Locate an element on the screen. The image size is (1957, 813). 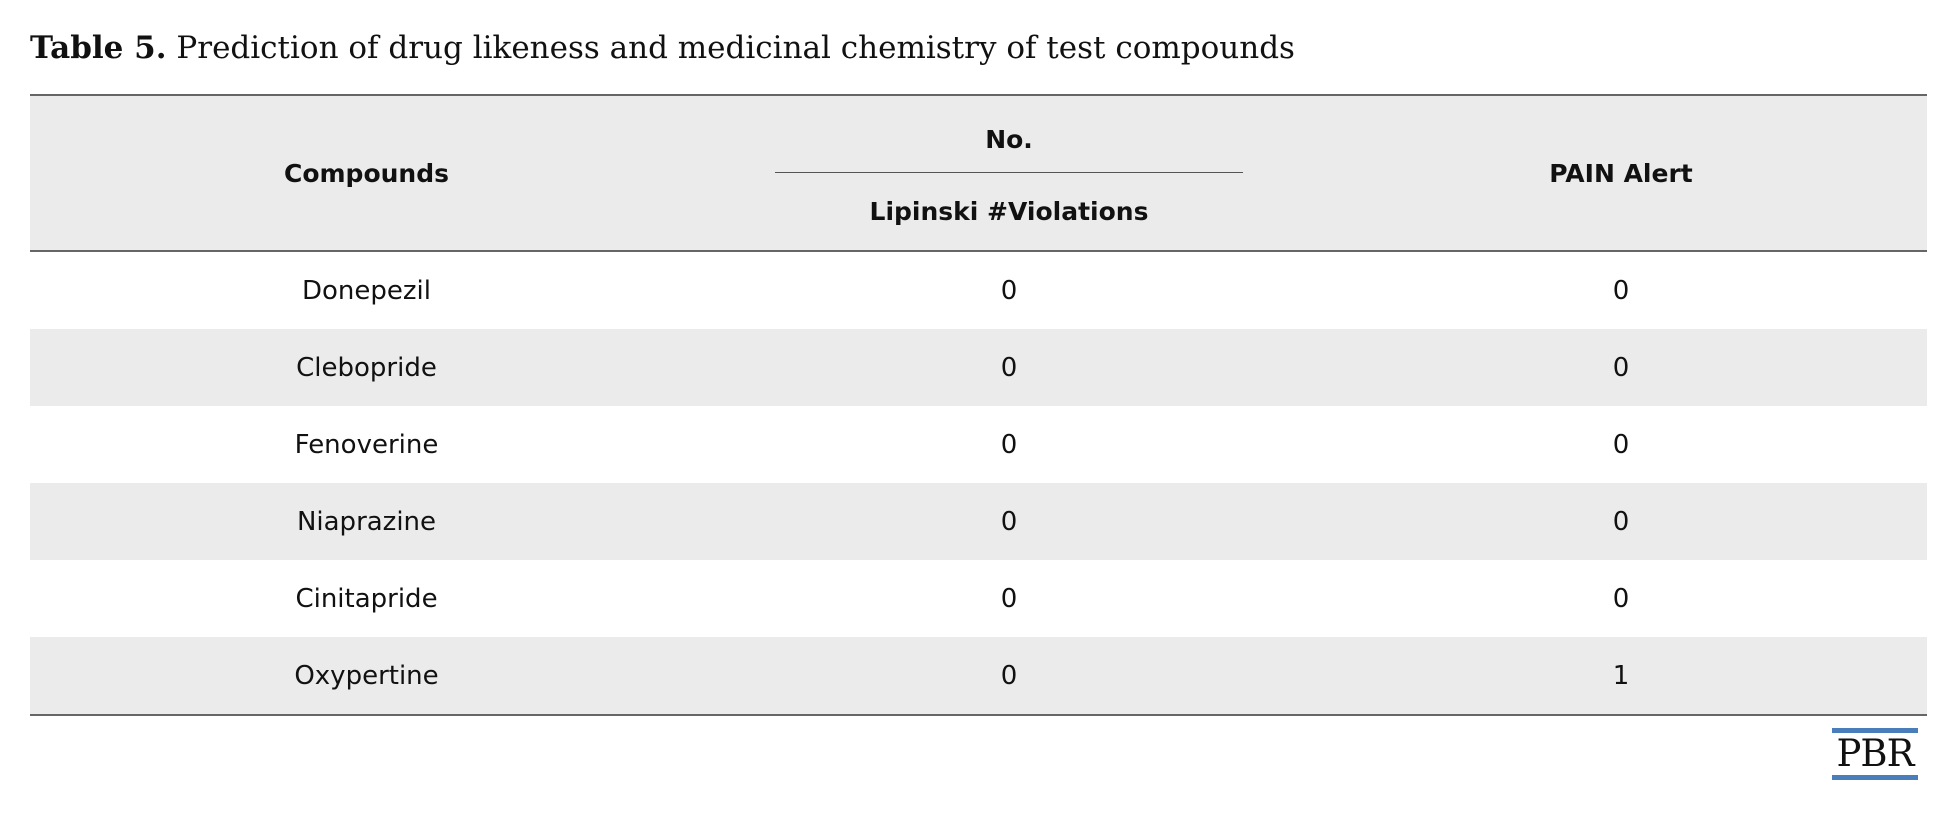
caption-label: Table 5. is located at coordinates (98, 48).